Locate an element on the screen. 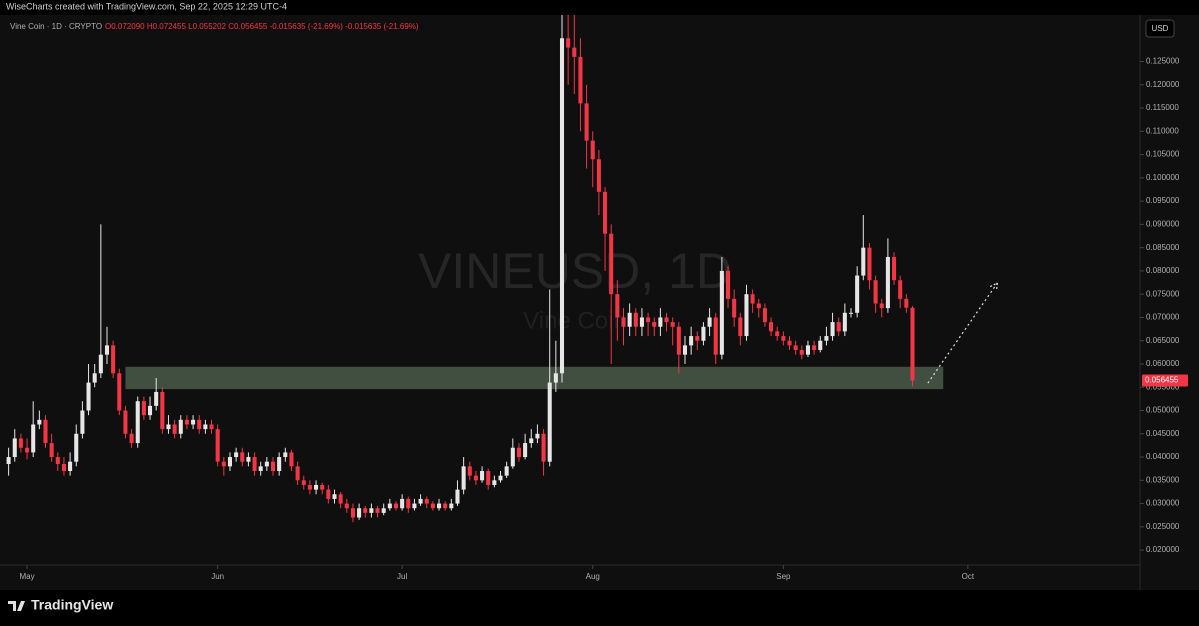  y-tick-label: 0.095000 is located at coordinates (1163, 200).